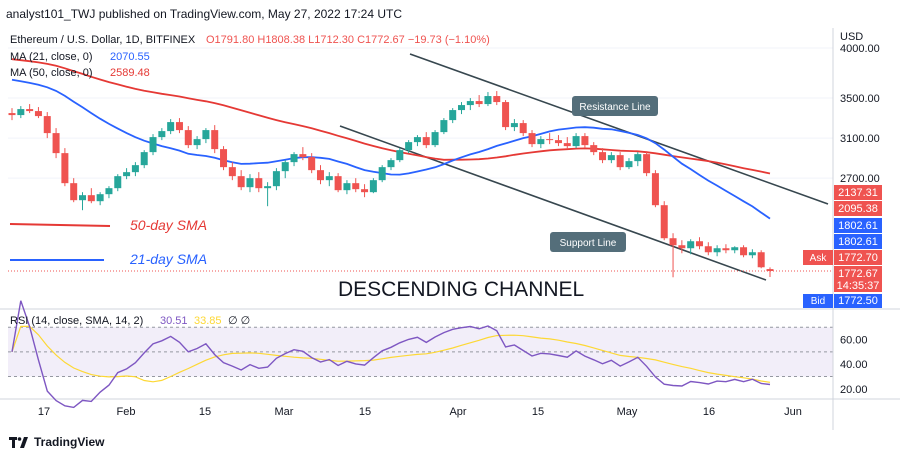 This screenshot has width=900, height=457. Describe the element at coordinates (51, 57) in the screenshot. I see `ma21-label: MA (21, close, 0)` at that location.